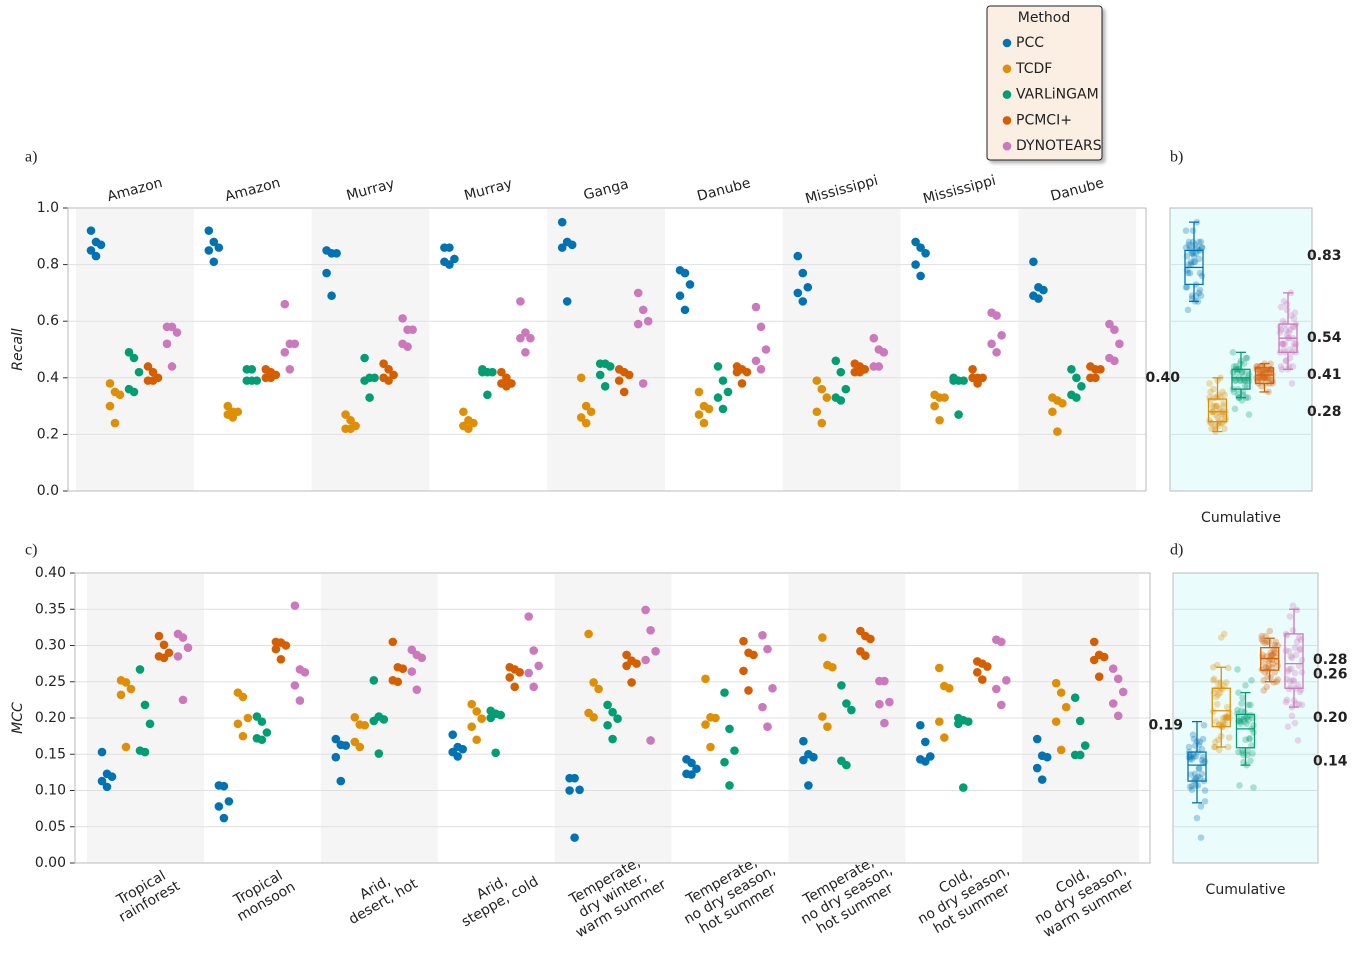  What do you see at coordinates (48, 434) in the screenshot?
I see `y-tick-label: 0.2` at bounding box center [48, 434].